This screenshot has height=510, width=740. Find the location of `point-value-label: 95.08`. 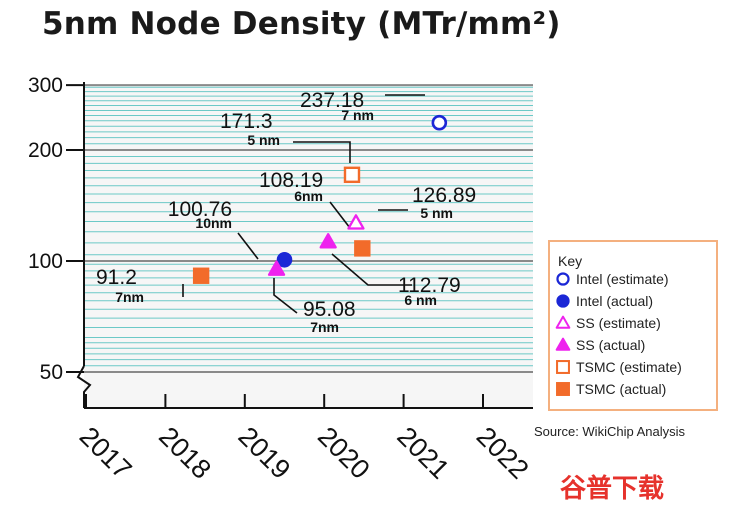

point-value-label: 95.08 is located at coordinates (329, 309).